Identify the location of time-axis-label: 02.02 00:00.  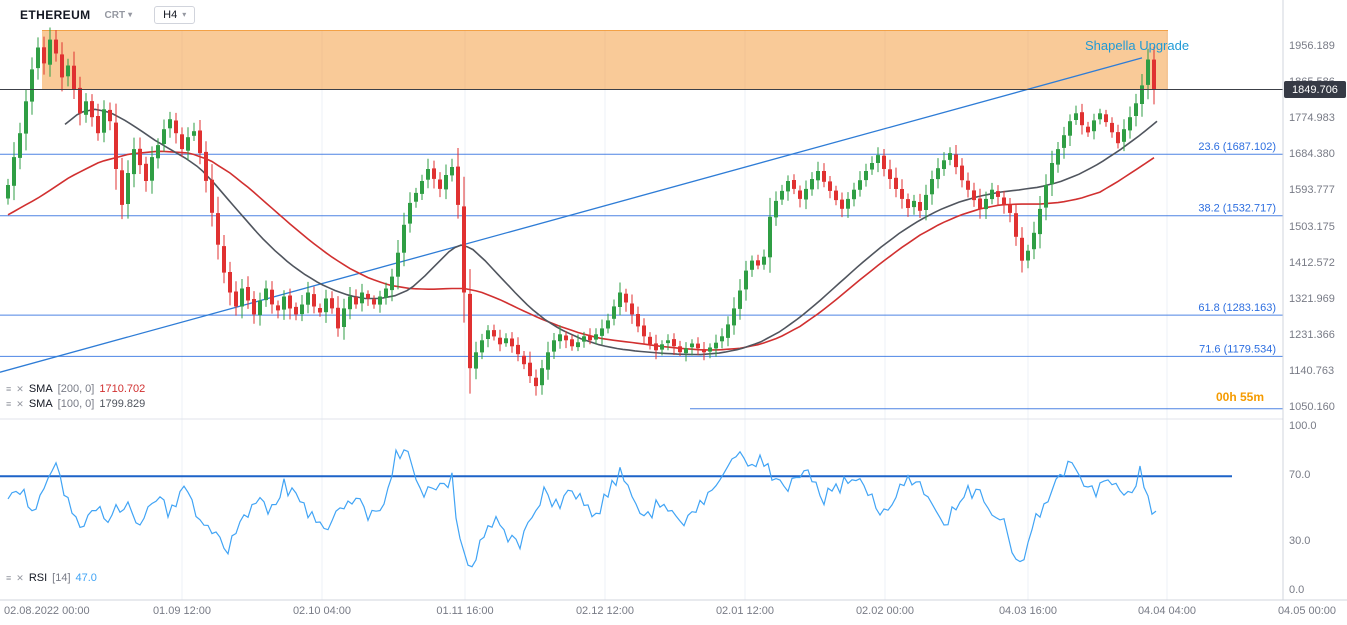
(885, 611).